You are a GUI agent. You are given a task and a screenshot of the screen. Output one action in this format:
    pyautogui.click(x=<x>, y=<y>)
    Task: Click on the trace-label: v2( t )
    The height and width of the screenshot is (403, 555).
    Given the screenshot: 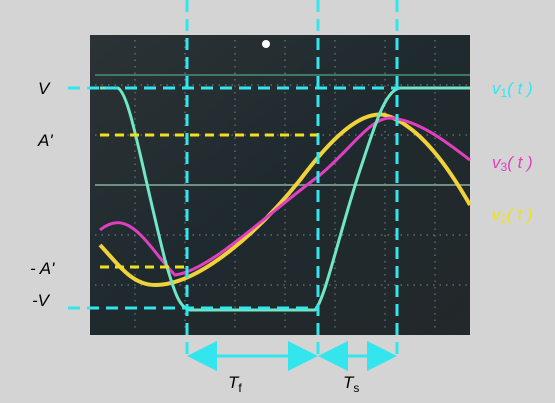 What is the action you would take?
    pyautogui.click(x=512, y=215)
    